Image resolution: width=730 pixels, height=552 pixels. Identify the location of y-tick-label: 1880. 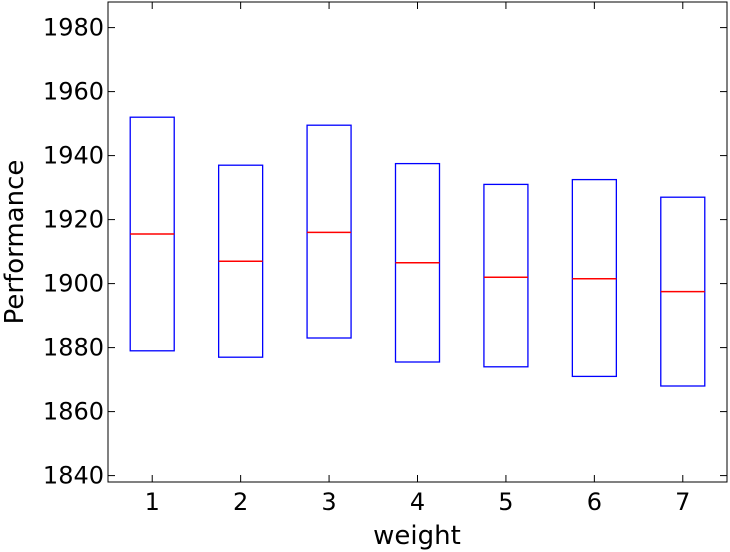
(73, 348).